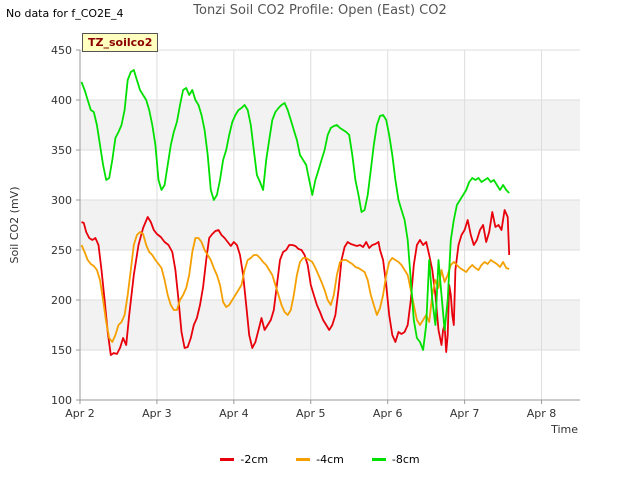  What do you see at coordinates (405, 459) in the screenshot?
I see `legend-label: -8cm` at bounding box center [405, 459].